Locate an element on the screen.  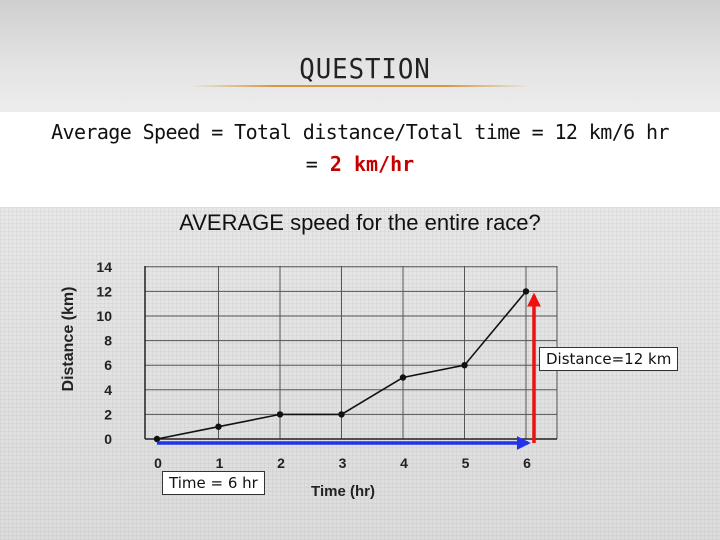
answer-prefix: = is located at coordinates (317, 164).